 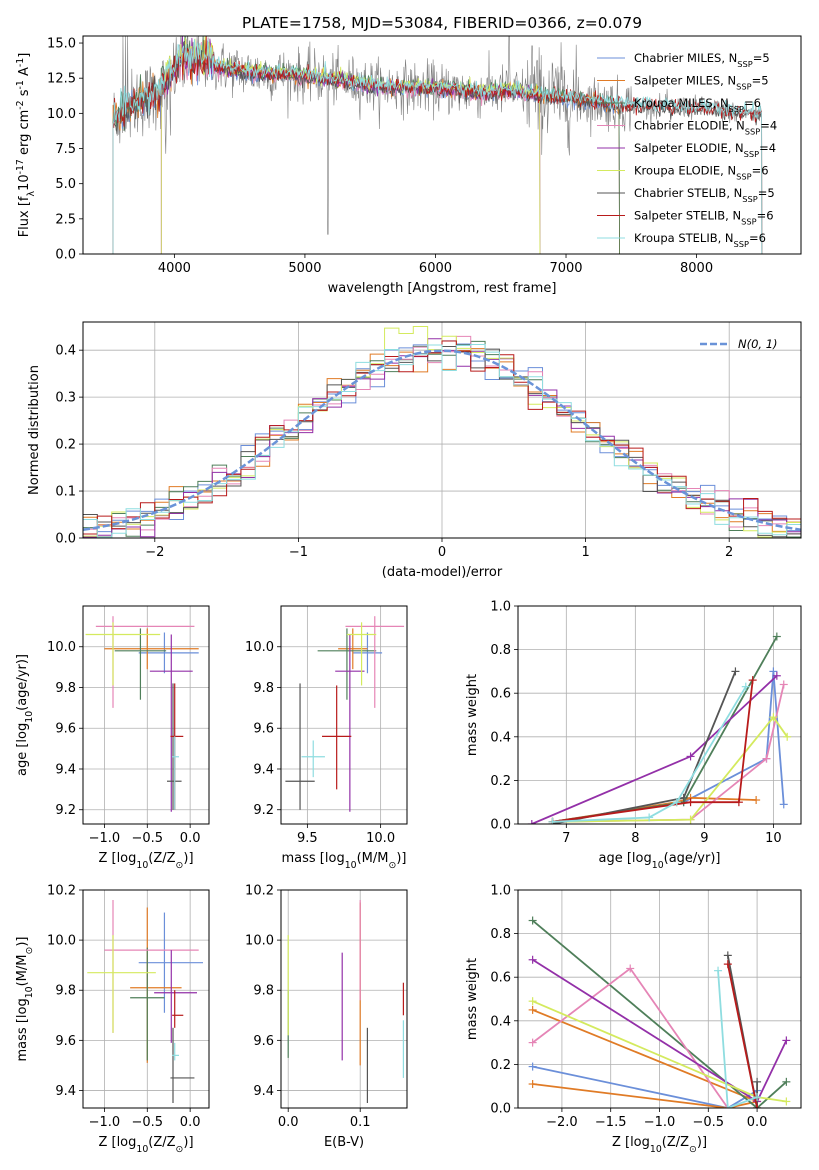 I want to click on x-tick-label: 6000, so click(x=435, y=268).